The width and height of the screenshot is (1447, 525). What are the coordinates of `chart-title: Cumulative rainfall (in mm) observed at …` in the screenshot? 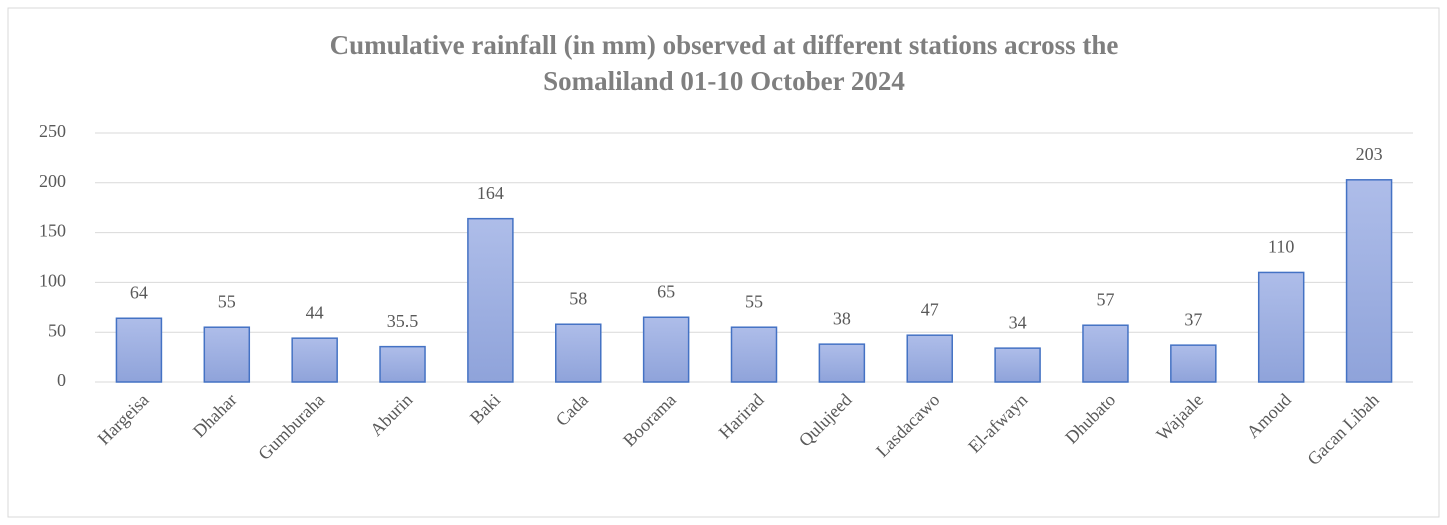 It's located at (724, 45).